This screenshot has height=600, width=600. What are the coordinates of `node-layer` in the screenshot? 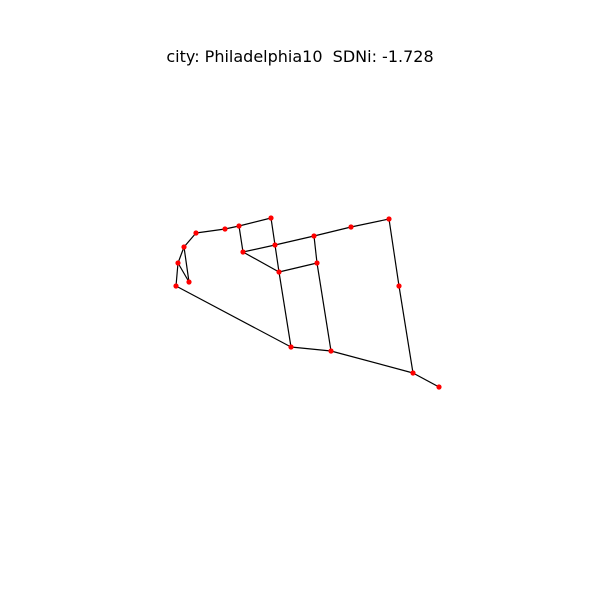 It's located at (307, 302).